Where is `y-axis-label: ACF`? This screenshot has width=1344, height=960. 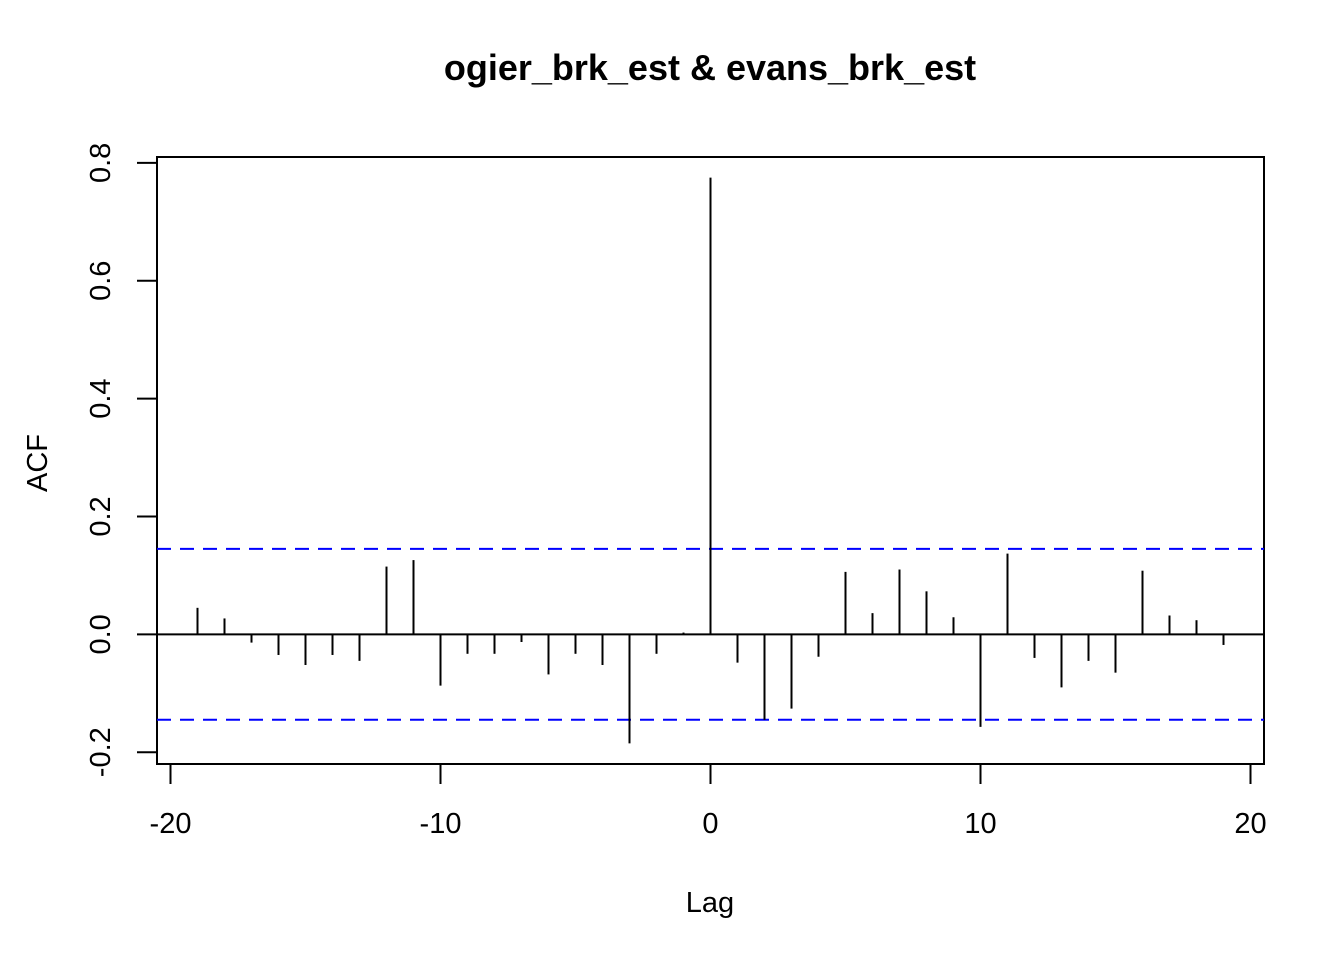 y-axis-label: ACF is located at coordinates (38, 463).